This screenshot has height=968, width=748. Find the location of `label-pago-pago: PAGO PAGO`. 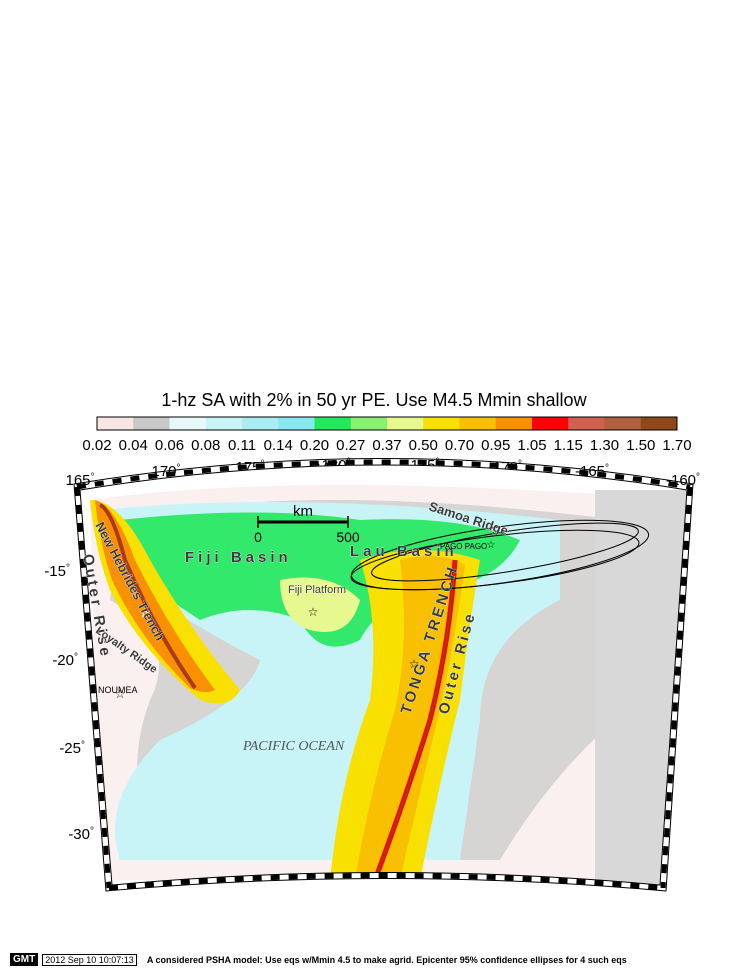

label-pago-pago: PAGO PAGO is located at coordinates (463, 546).